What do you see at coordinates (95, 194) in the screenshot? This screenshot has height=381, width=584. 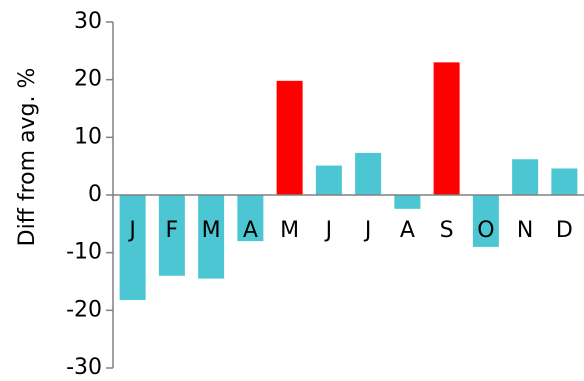 I see `y-tick-label: 0` at bounding box center [95, 194].